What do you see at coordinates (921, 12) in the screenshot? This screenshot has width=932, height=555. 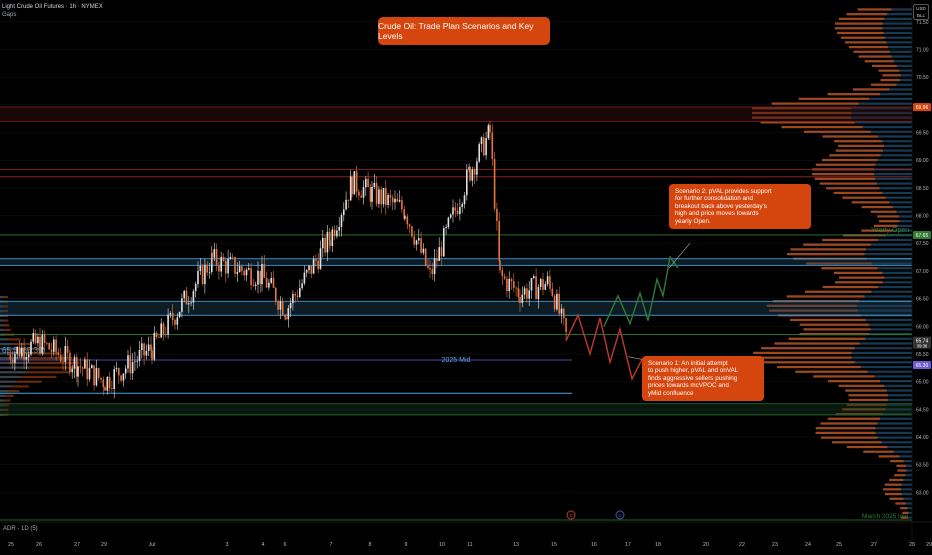 I see `currency-button: USD BLL` at bounding box center [921, 12].